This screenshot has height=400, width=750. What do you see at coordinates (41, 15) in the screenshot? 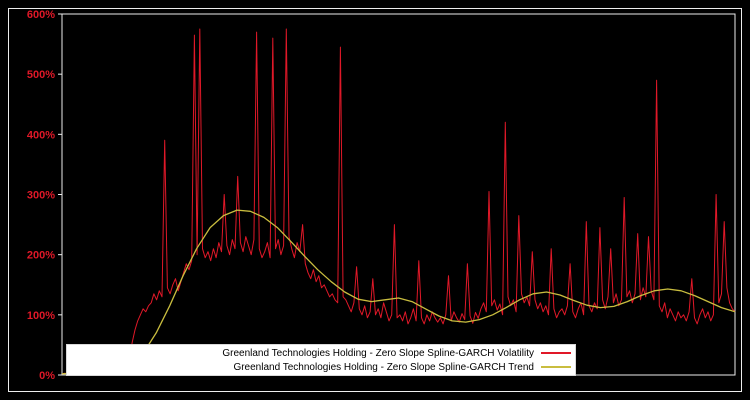
I see `y-tick-label: 600%` at bounding box center [41, 15].